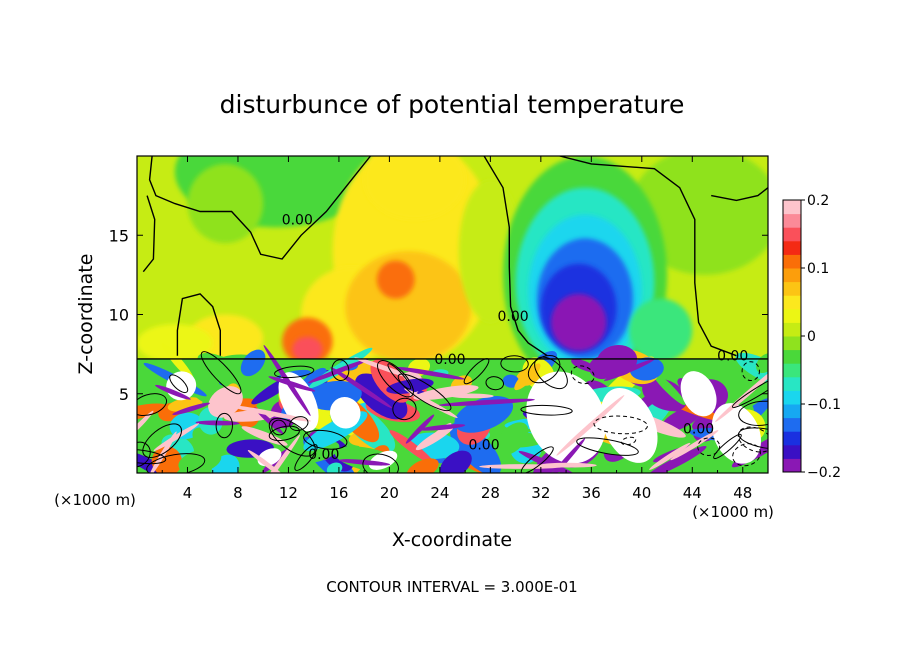  Describe the element at coordinates (124, 394) in the screenshot. I see `y-tick-label: 5` at that location.